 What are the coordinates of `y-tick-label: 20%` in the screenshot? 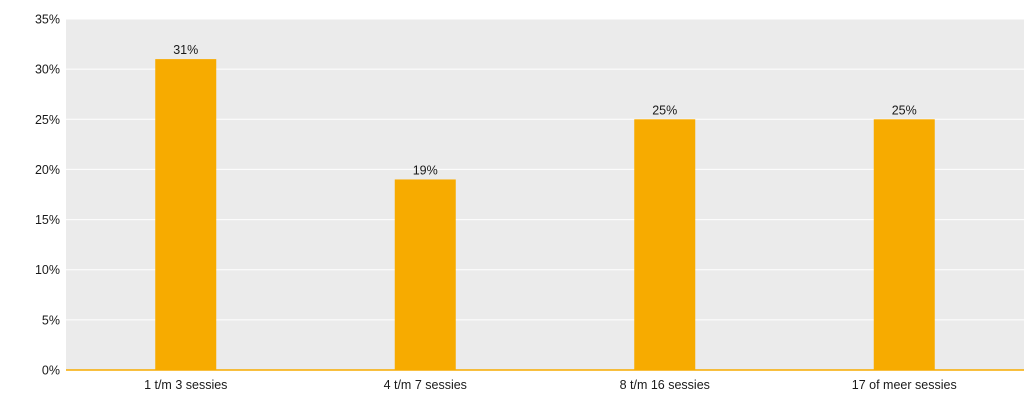 It's located at (47, 170).